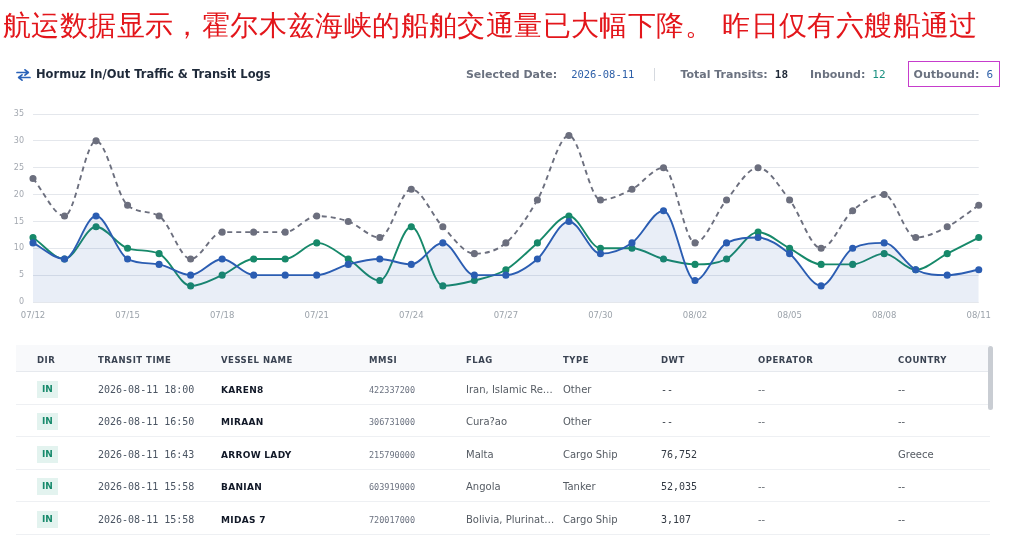 This screenshot has width=1013, height=537. Describe the element at coordinates (316, 315) in the screenshot. I see `x-tick-label: 07/21` at that location.